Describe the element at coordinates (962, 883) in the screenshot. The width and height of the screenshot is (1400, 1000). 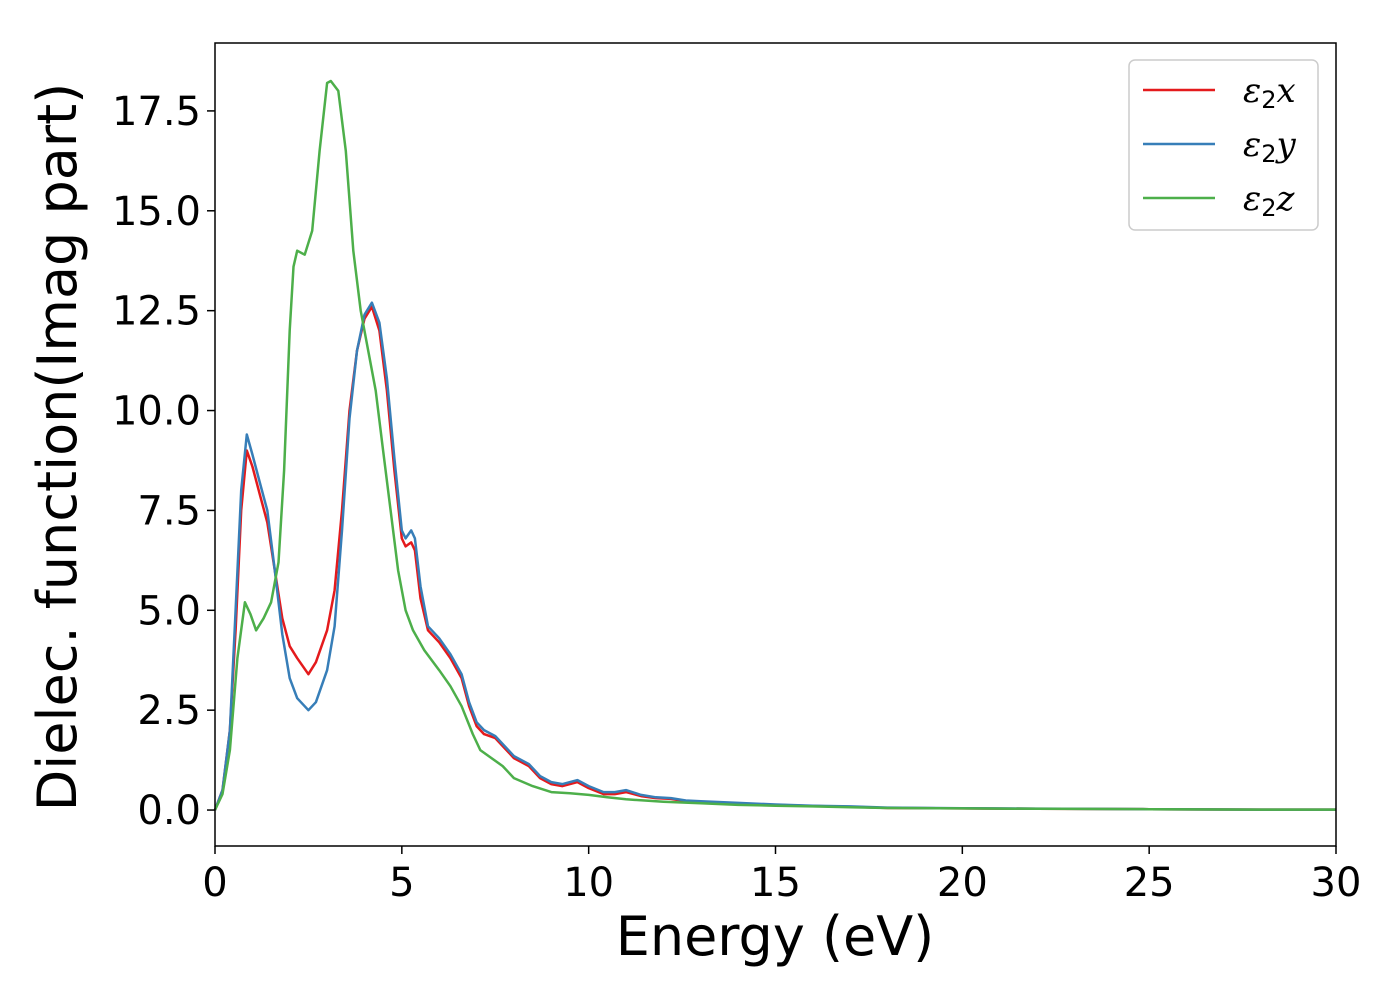
I see `x-tick-label: 20` at that location.